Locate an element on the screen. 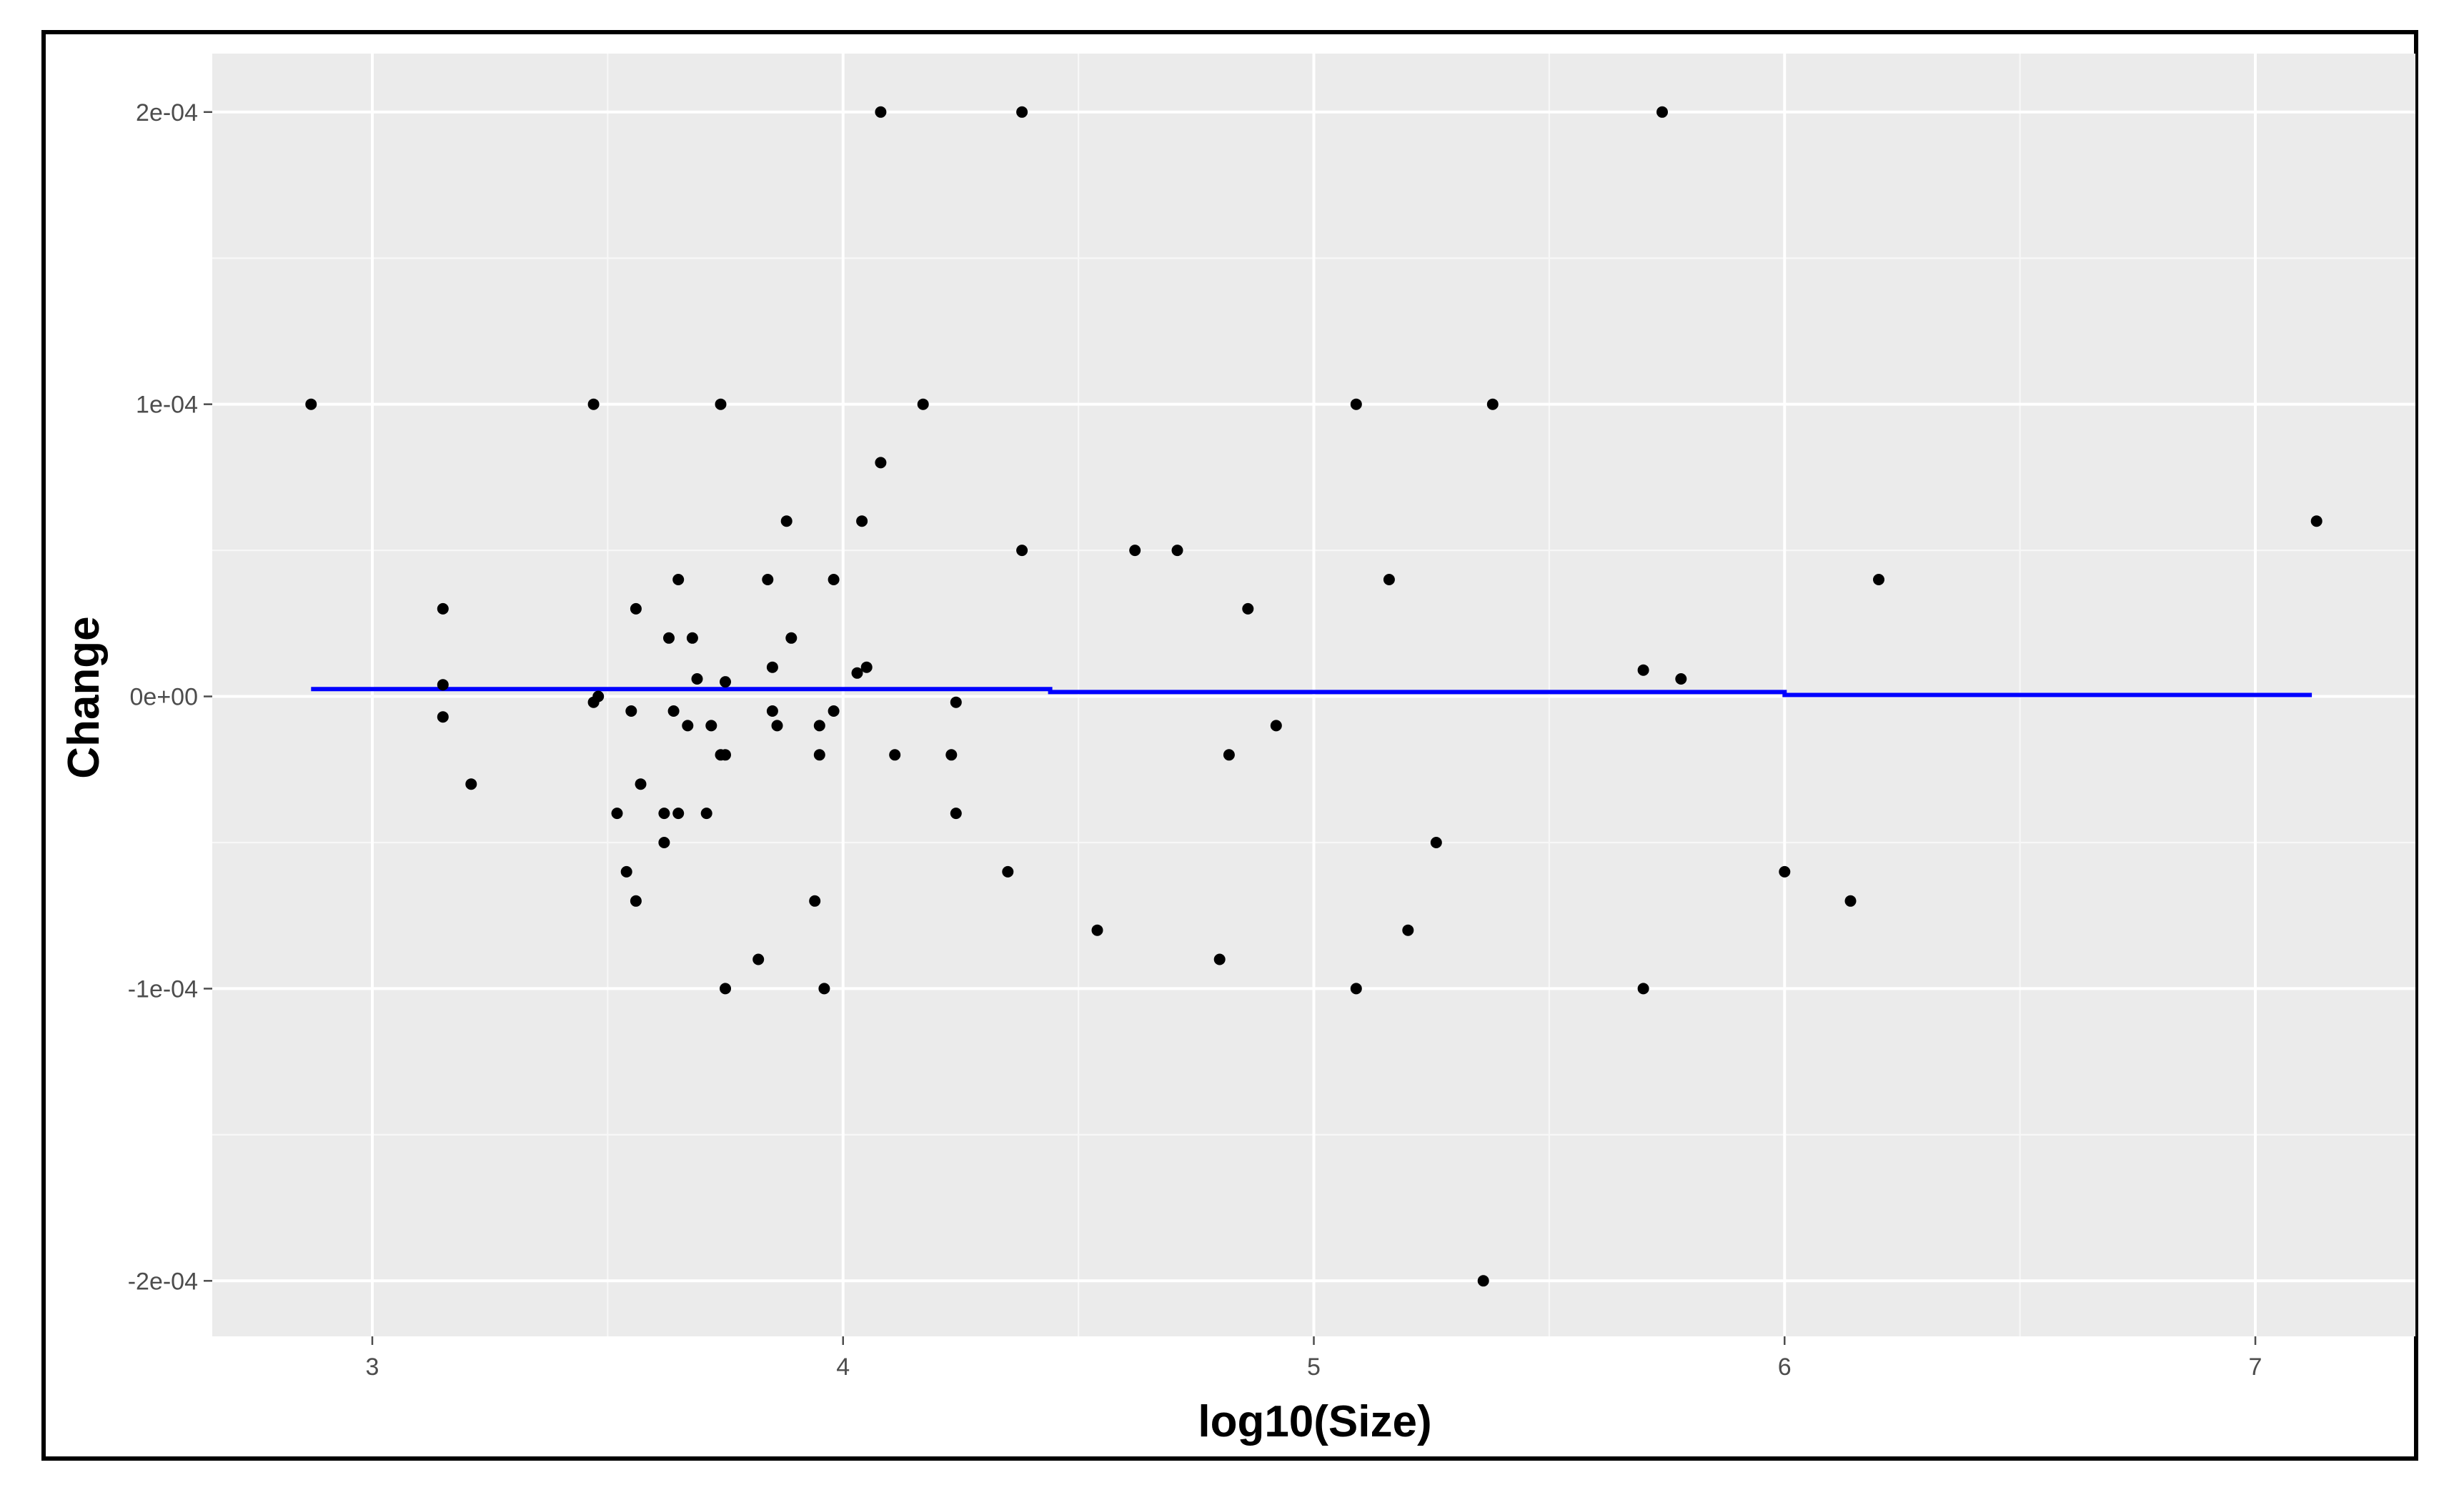  y-tick-label: -2e-04 is located at coordinates (163, 1281).